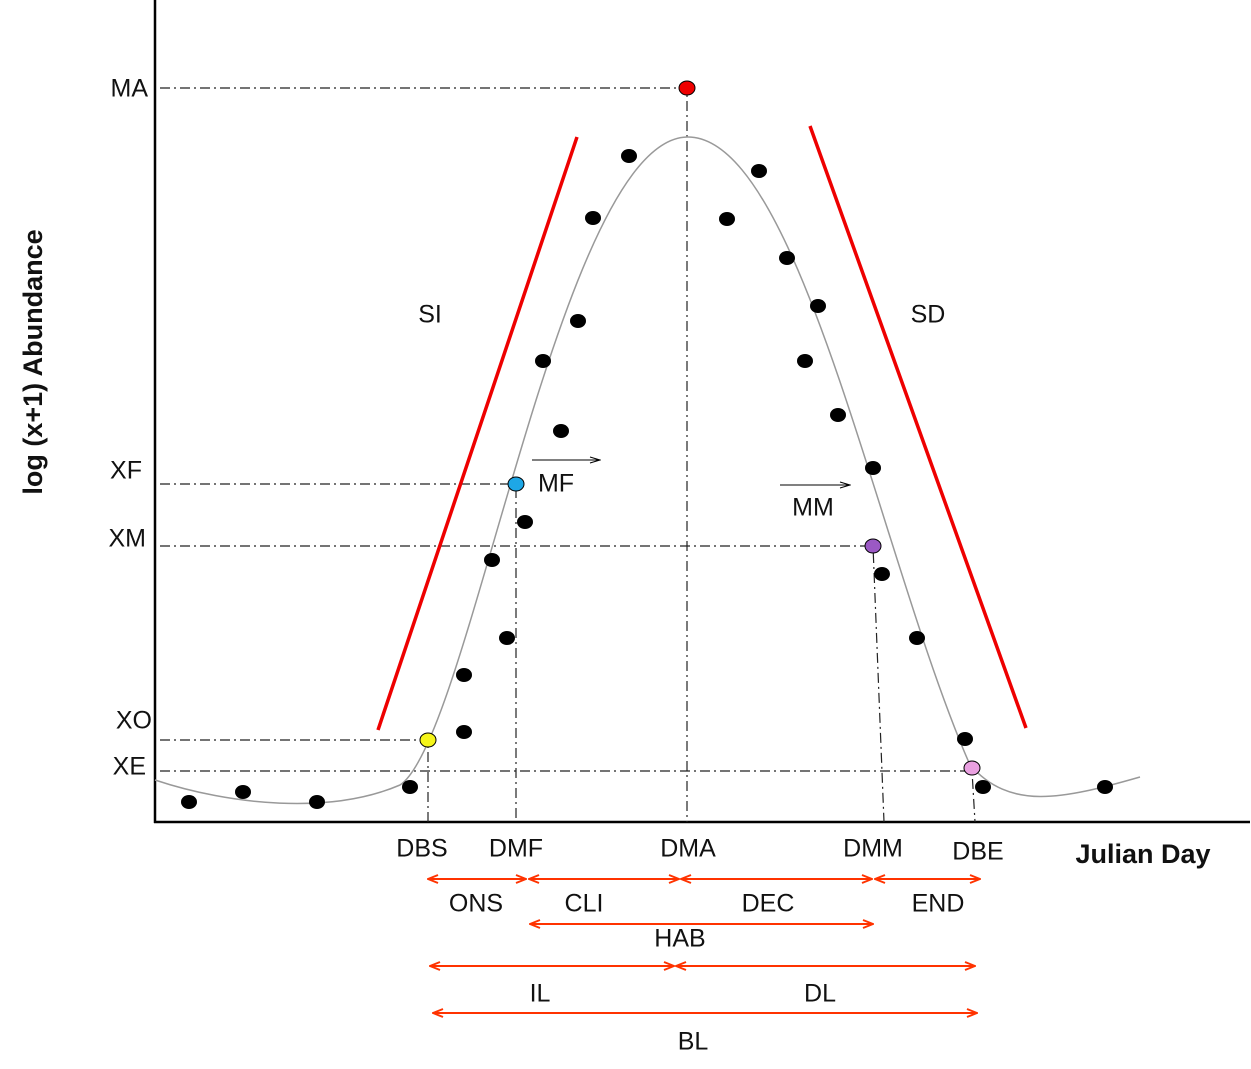 This screenshot has height=1069, width=1251. I want to click on movement-label: MF, so click(556, 484).